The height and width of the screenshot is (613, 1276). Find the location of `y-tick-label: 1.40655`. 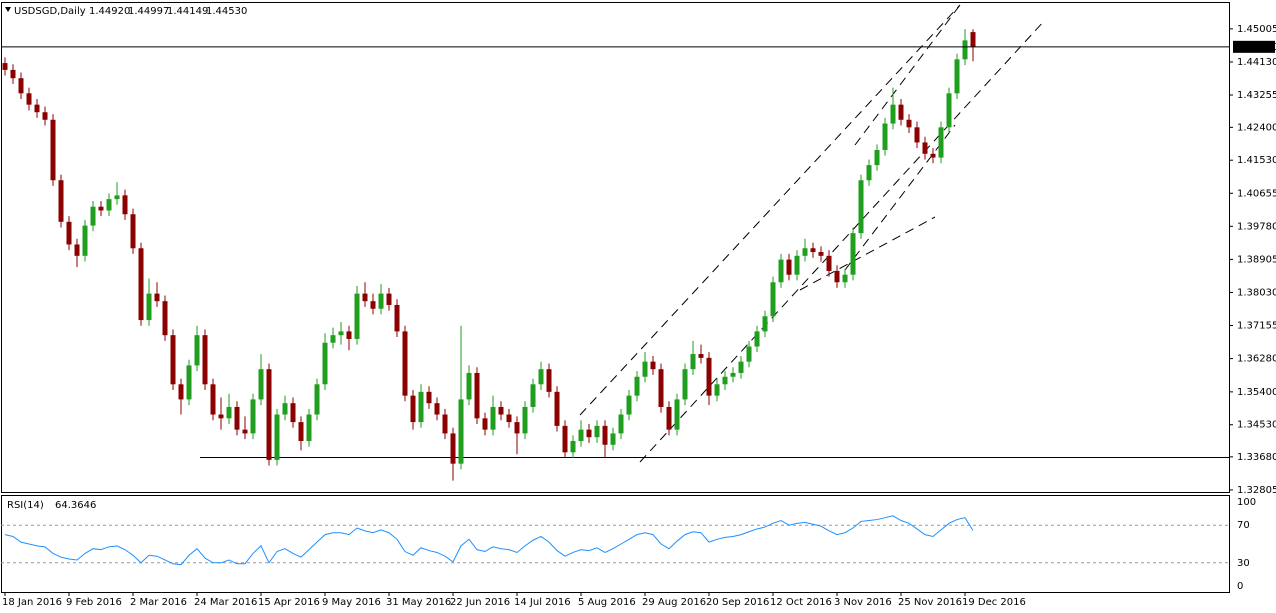

y-tick-label: 1.40655 is located at coordinates (1256, 193).